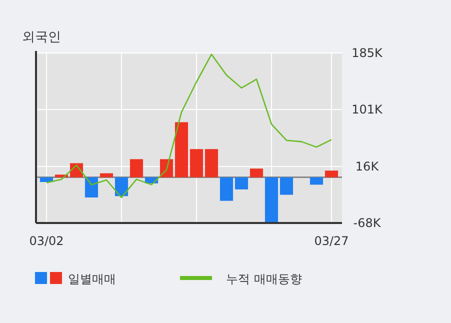 This screenshot has width=451, height=323. Describe the element at coordinates (46, 241) in the screenshot. I see `x-tick-label: 03/02` at that location.